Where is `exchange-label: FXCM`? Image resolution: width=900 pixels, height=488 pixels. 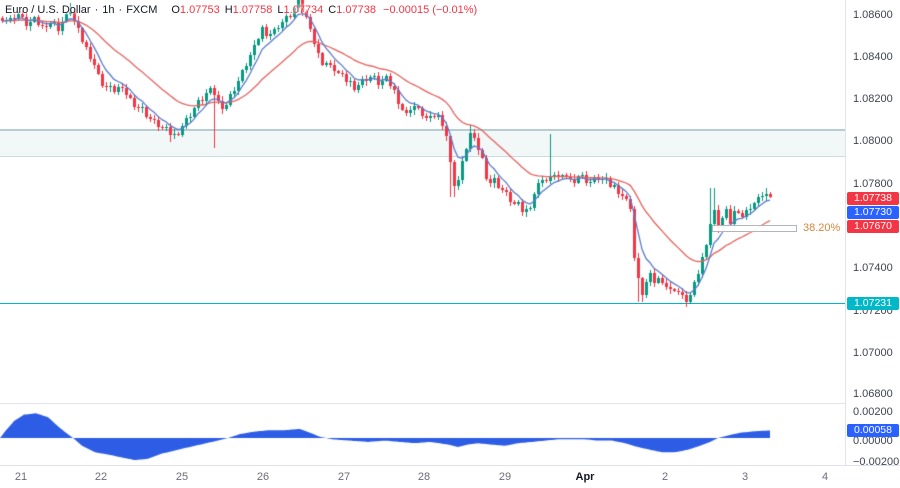
exchange-label: FXCM is located at coordinates (142, 10).